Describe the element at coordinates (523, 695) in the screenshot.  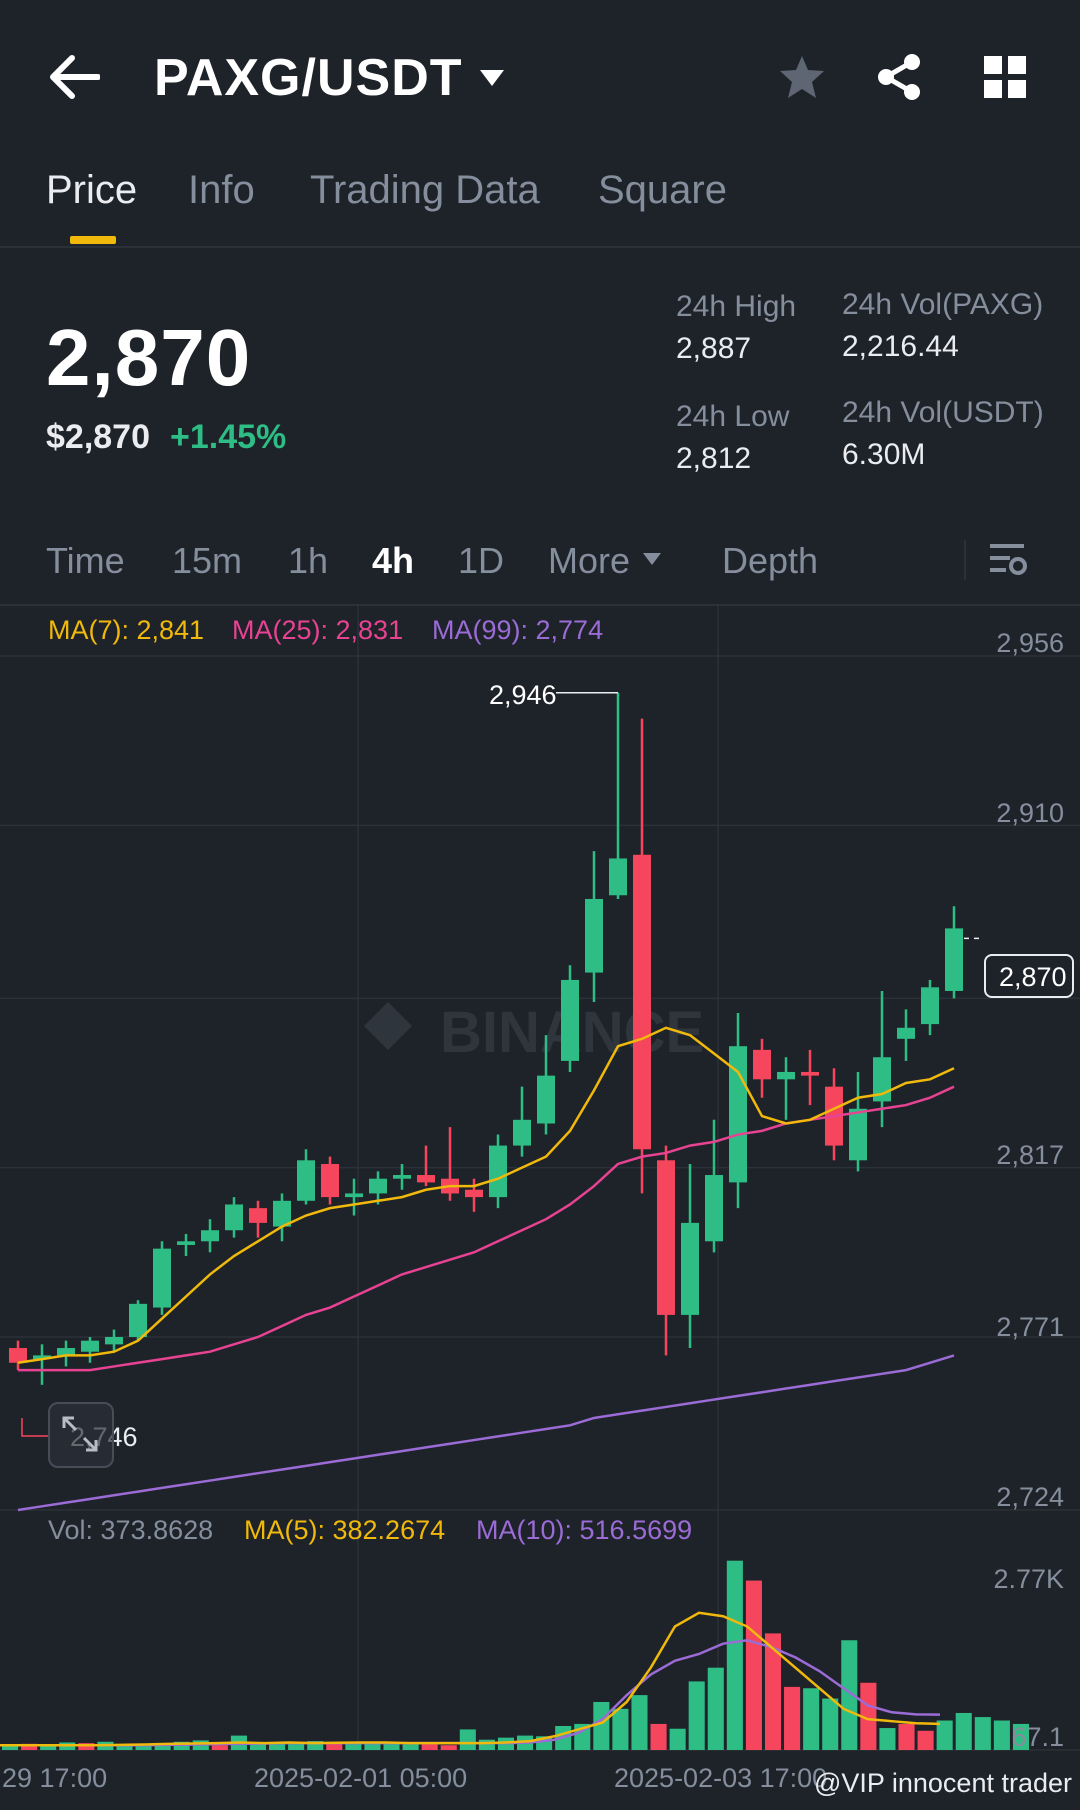
I see `high-marker-label: 2,946` at that location.